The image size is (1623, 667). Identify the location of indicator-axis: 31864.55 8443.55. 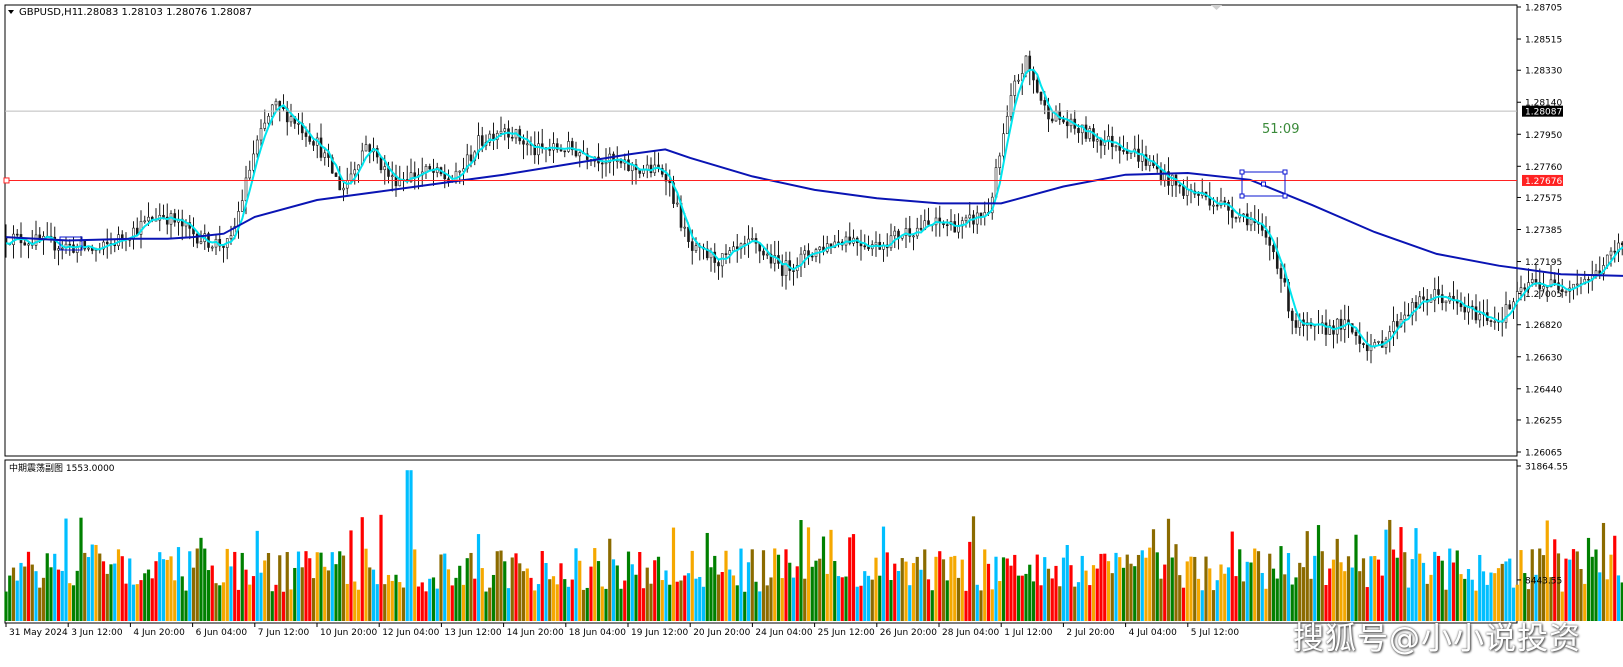
(1542, 524).